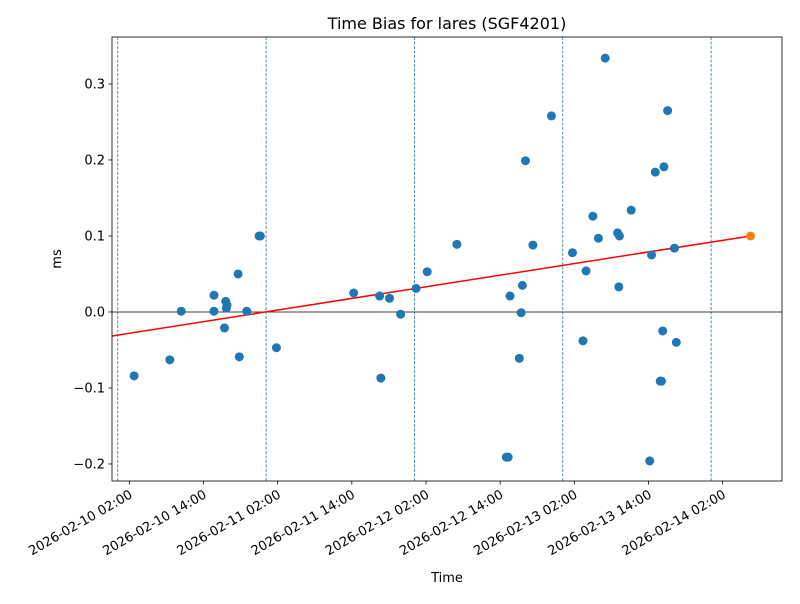 The width and height of the screenshot is (800, 604). I want to click on y-tick-label: 0.2, so click(94, 160).